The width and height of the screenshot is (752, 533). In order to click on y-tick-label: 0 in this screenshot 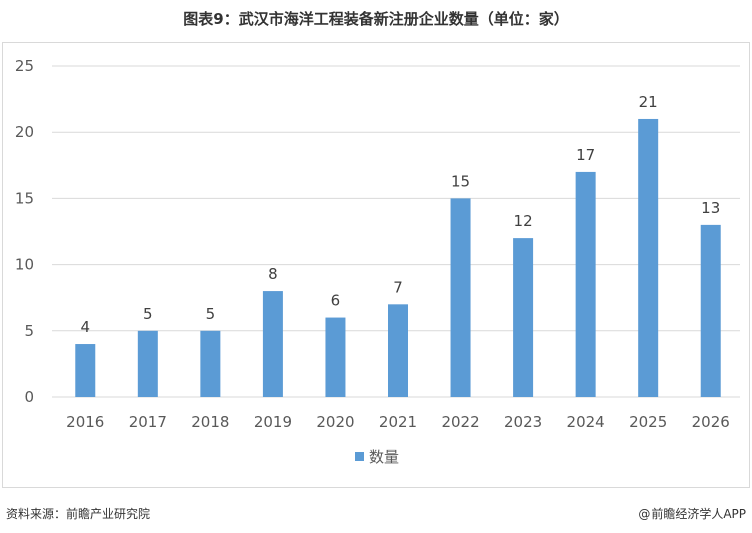, I will do `click(29, 397)`.